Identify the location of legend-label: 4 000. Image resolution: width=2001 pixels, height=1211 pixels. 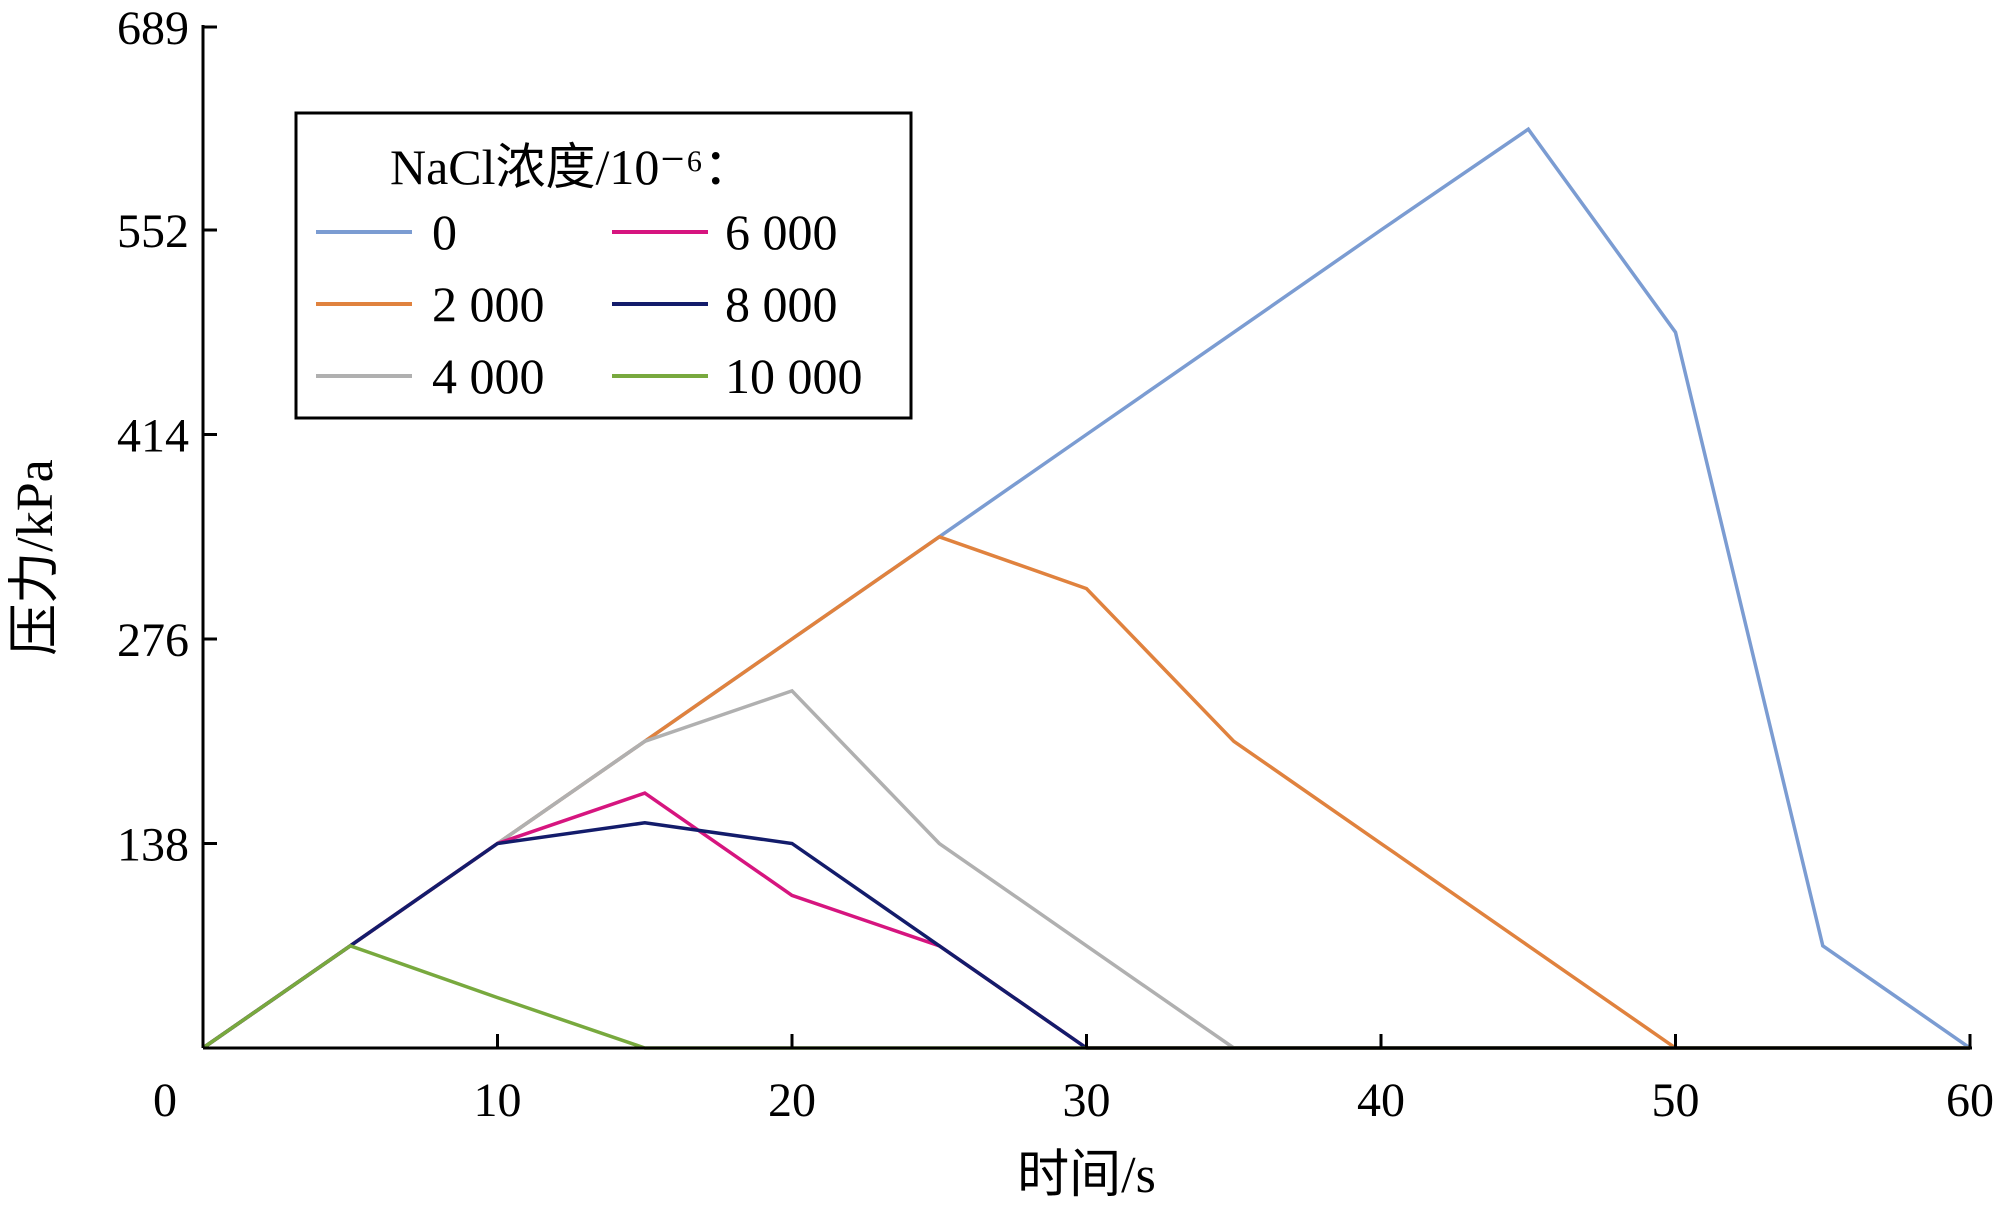
(488, 376).